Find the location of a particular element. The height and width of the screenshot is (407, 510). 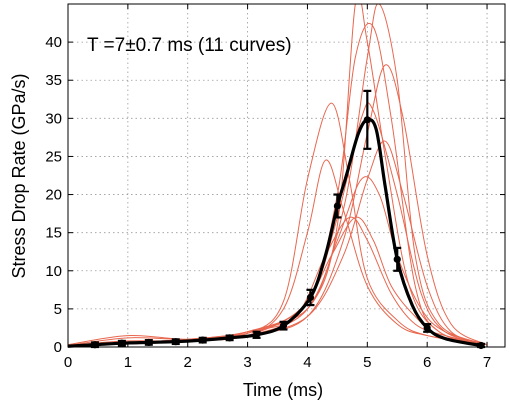

x-tick-label: 3 is located at coordinates (247, 362).